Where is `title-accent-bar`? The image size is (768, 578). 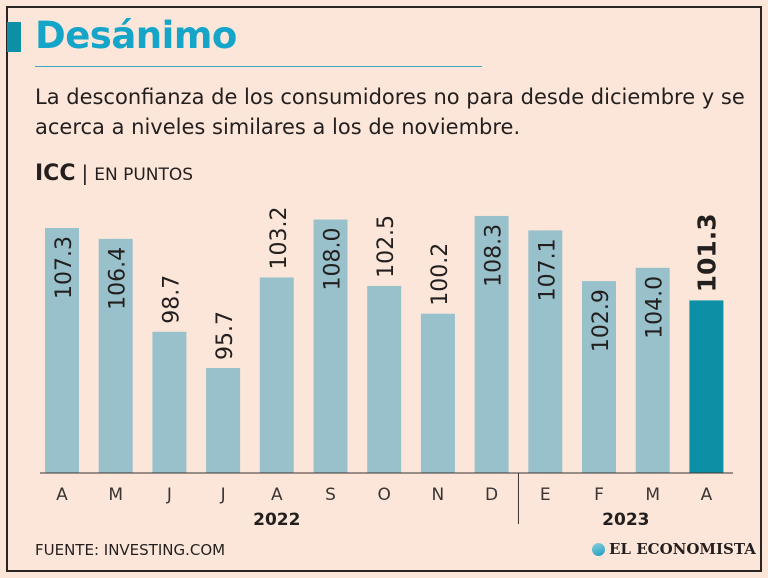
title-accent-bar is located at coordinates (14, 37).